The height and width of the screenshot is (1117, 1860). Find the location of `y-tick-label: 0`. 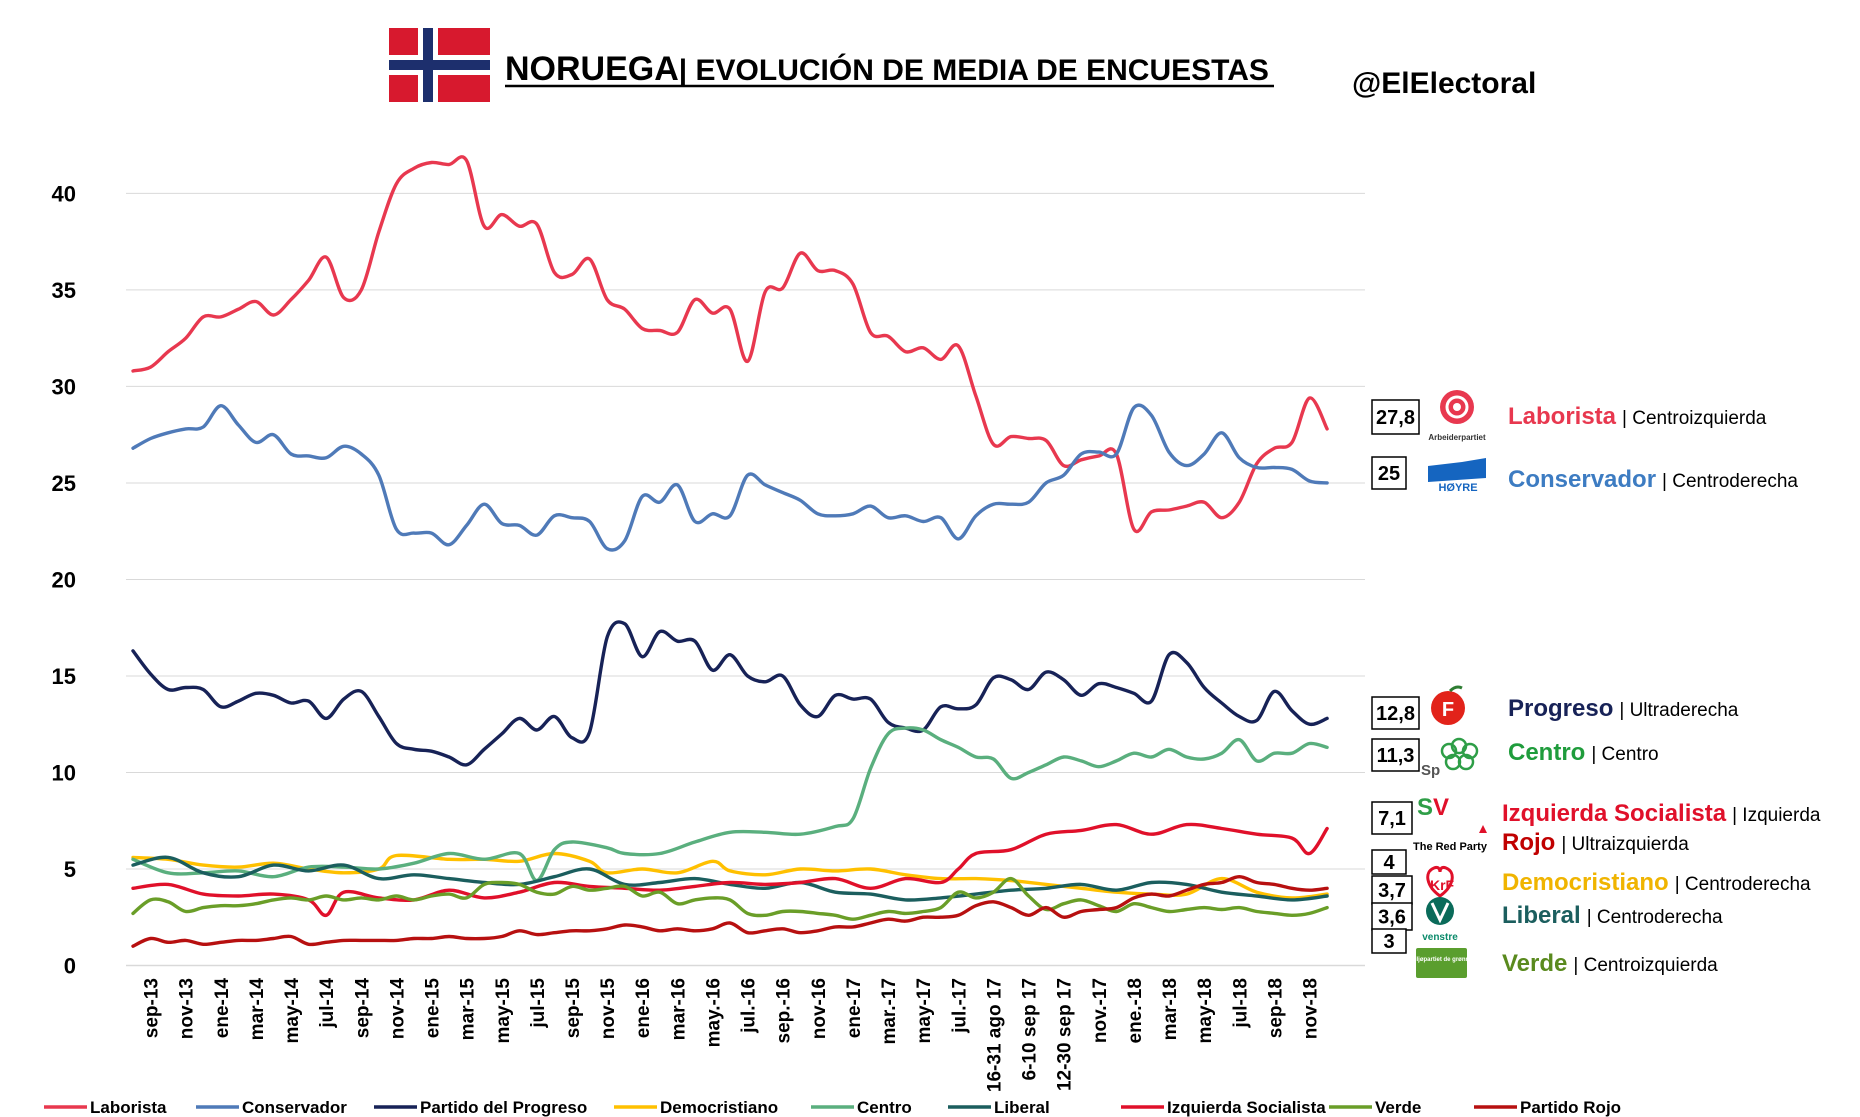

y-tick-label: 0 is located at coordinates (70, 966).